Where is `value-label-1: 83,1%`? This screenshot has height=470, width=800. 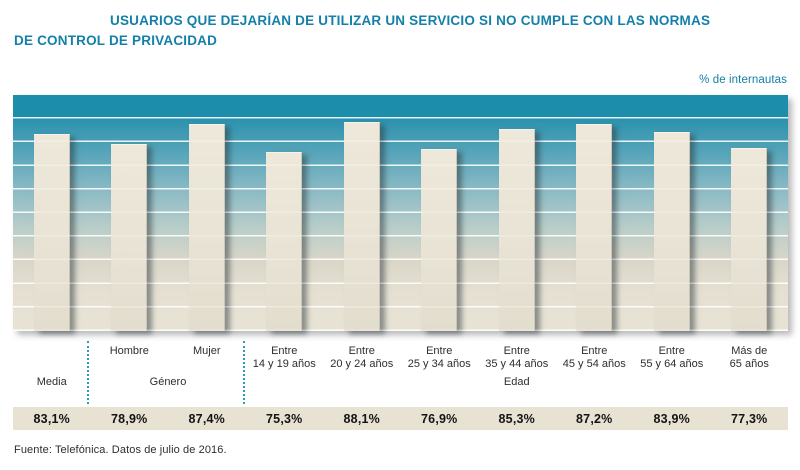
value-label-1: 83,1% is located at coordinates (51, 418).